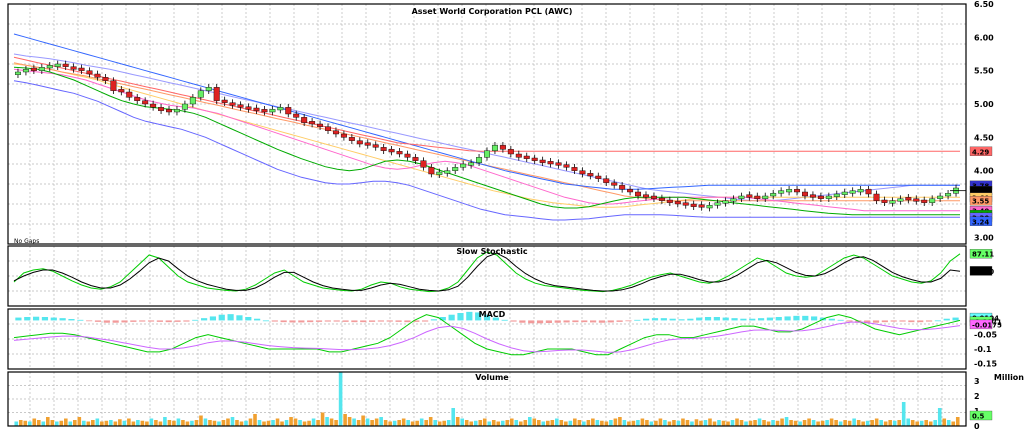 This screenshot has width=1028, height=444. I want to click on volume-y-tick-label: 3, so click(977, 381).